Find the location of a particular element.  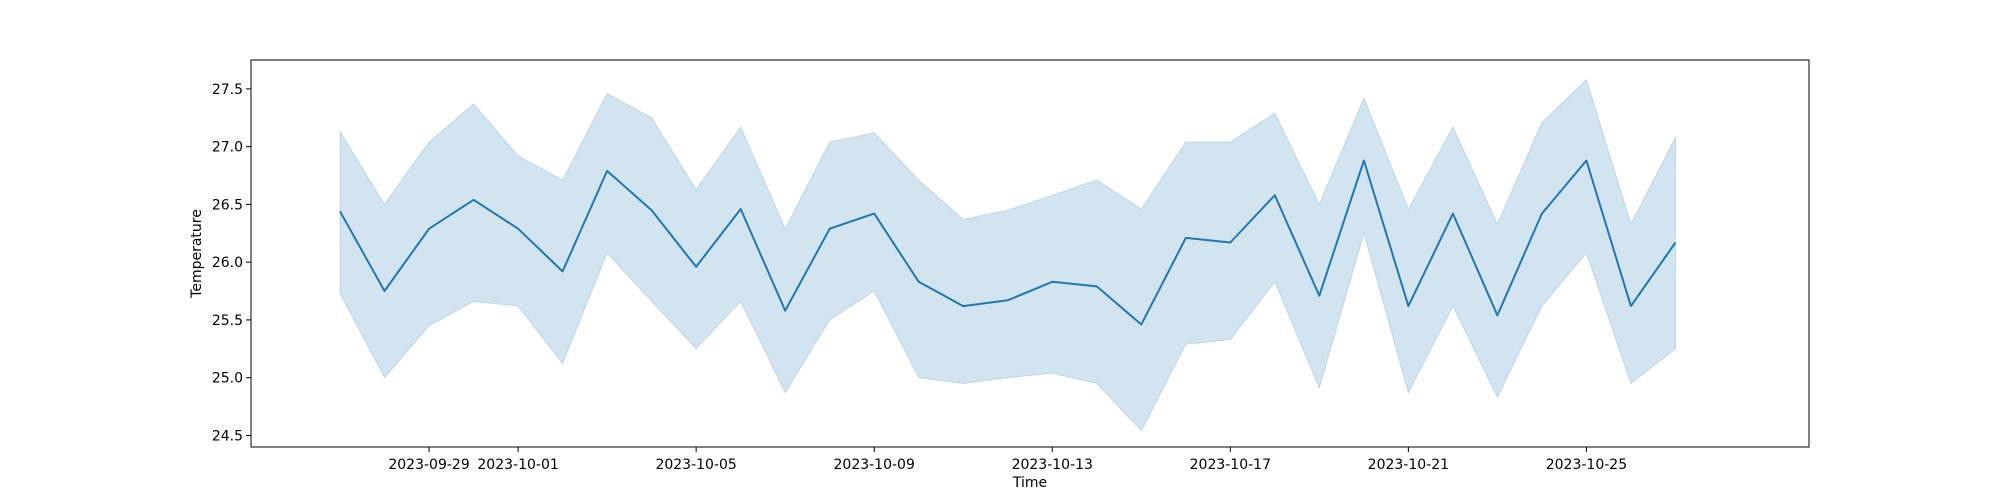

x-tick-label: 2023-10-01 is located at coordinates (517, 465).